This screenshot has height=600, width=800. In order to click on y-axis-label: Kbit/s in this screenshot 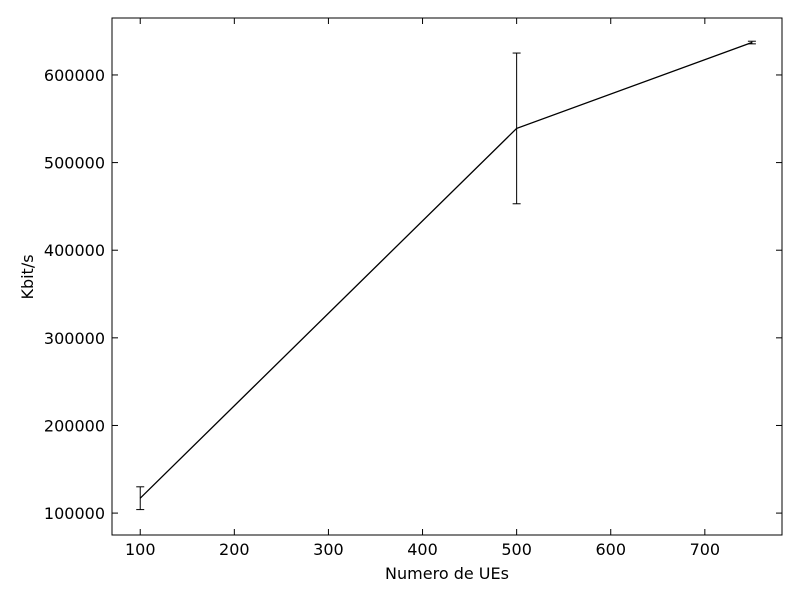, I will do `click(27, 276)`.